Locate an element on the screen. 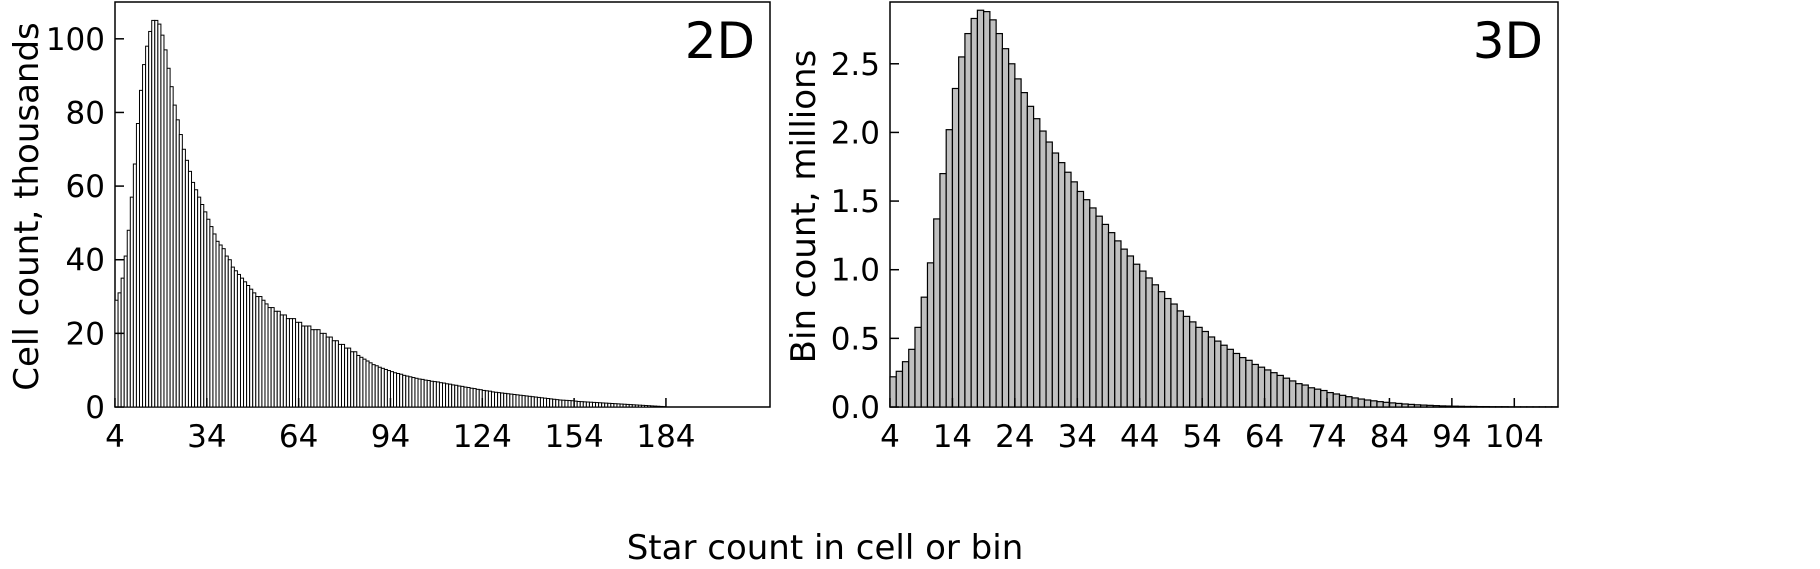 The height and width of the screenshot is (569, 1820). x-tick-label: 104 is located at coordinates (1514, 437).